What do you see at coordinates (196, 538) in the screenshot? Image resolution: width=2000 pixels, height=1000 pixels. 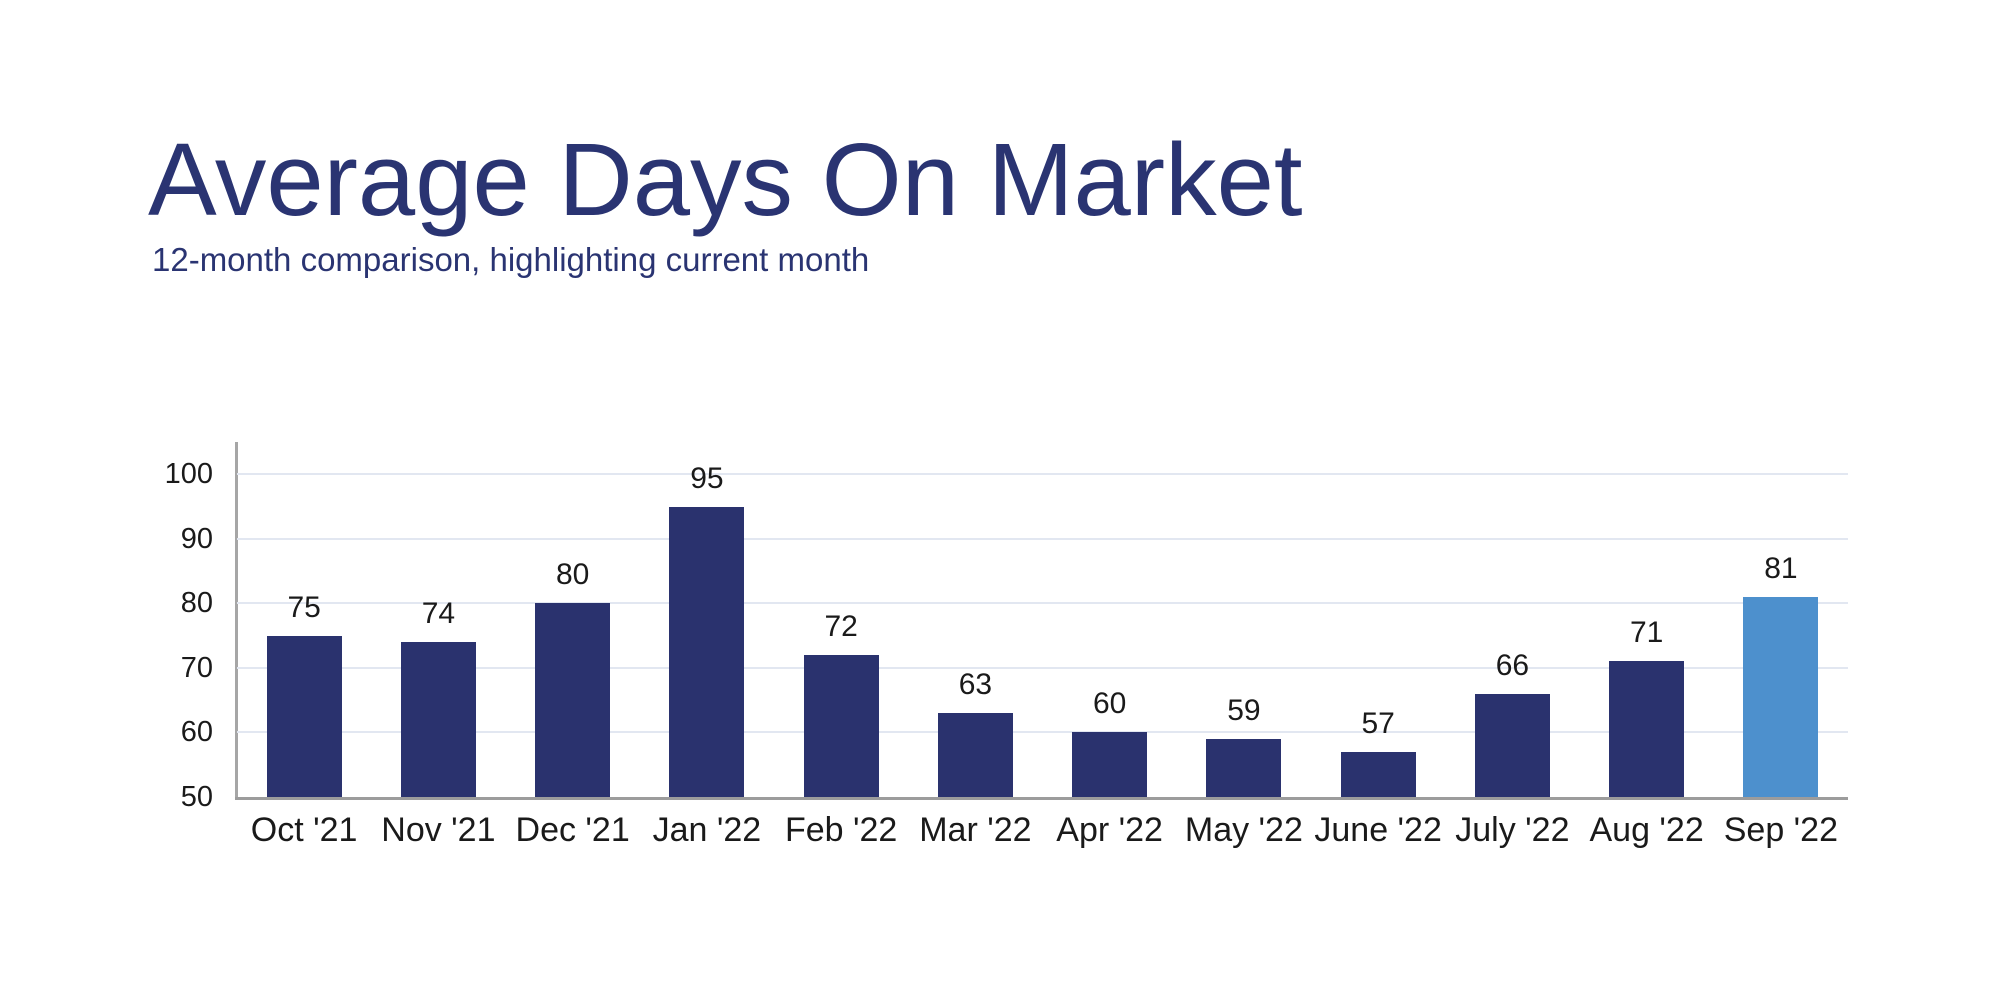 I see `y-axis-tick-label: 90` at bounding box center [196, 538].